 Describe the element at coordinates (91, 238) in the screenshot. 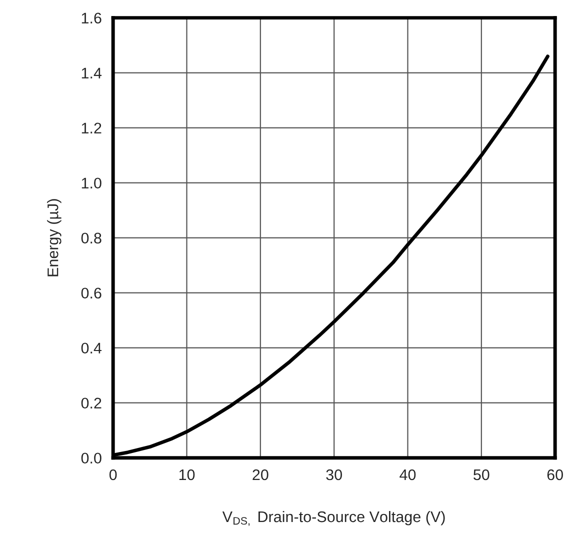

I see `y-tick-label: 0.8` at that location.